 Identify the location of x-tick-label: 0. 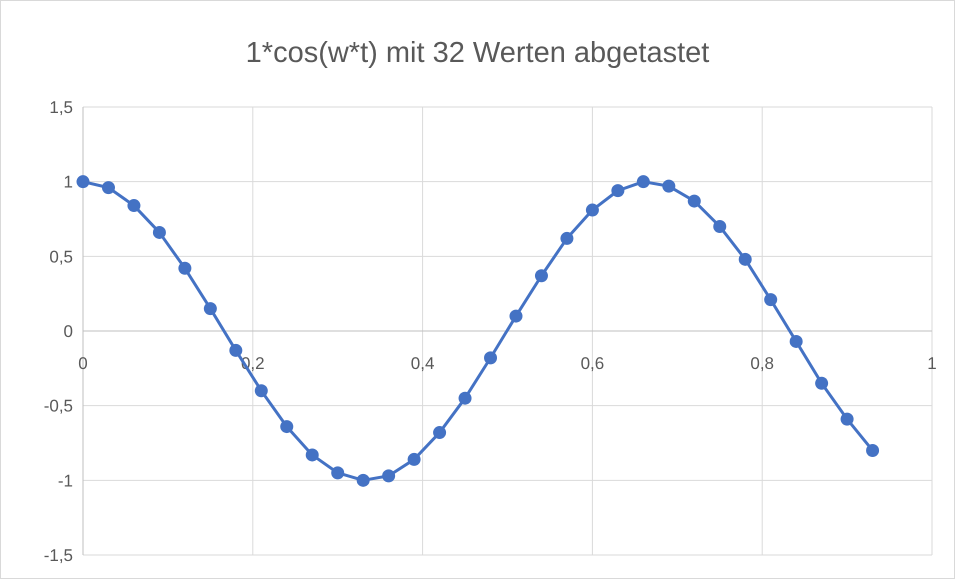
(83, 363).